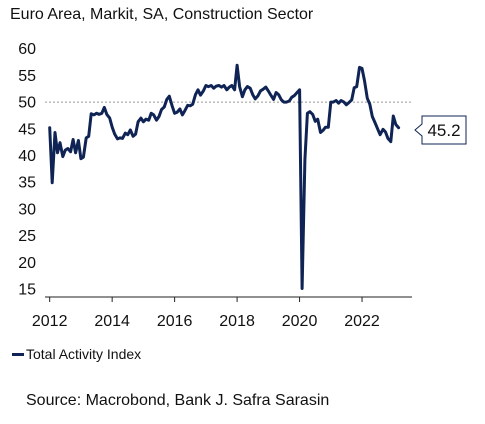  What do you see at coordinates (27, 49) in the screenshot?
I see `y-tick-label-60: 60` at bounding box center [27, 49].